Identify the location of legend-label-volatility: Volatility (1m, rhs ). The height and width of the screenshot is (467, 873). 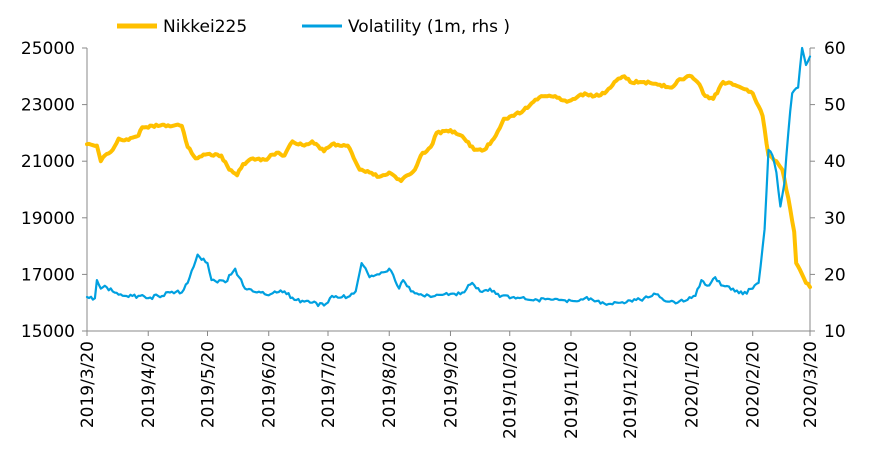
(429, 27).